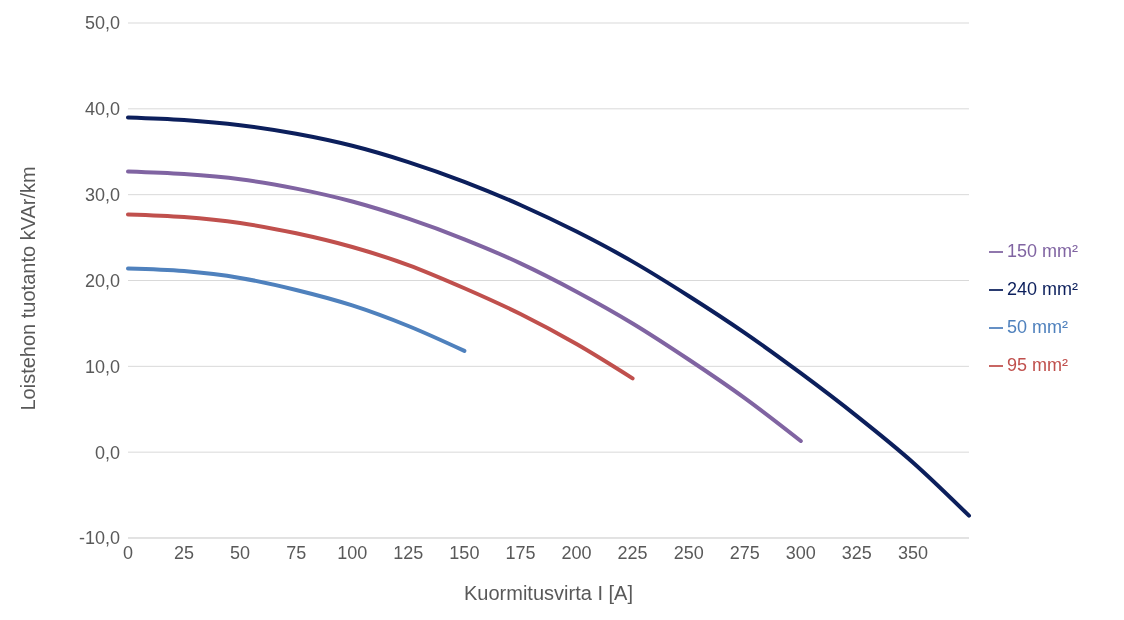 The width and height of the screenshot is (1124, 620). What do you see at coordinates (102, 280) in the screenshot?
I see `y-tick-label: 20,0` at bounding box center [102, 280].